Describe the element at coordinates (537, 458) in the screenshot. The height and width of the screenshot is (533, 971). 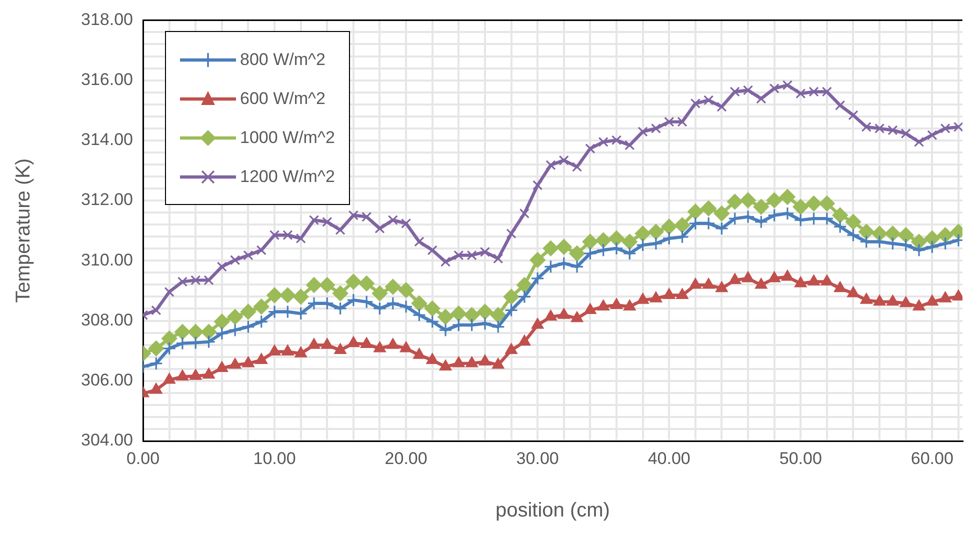
I see `x-tick-label: 30.00` at that location.